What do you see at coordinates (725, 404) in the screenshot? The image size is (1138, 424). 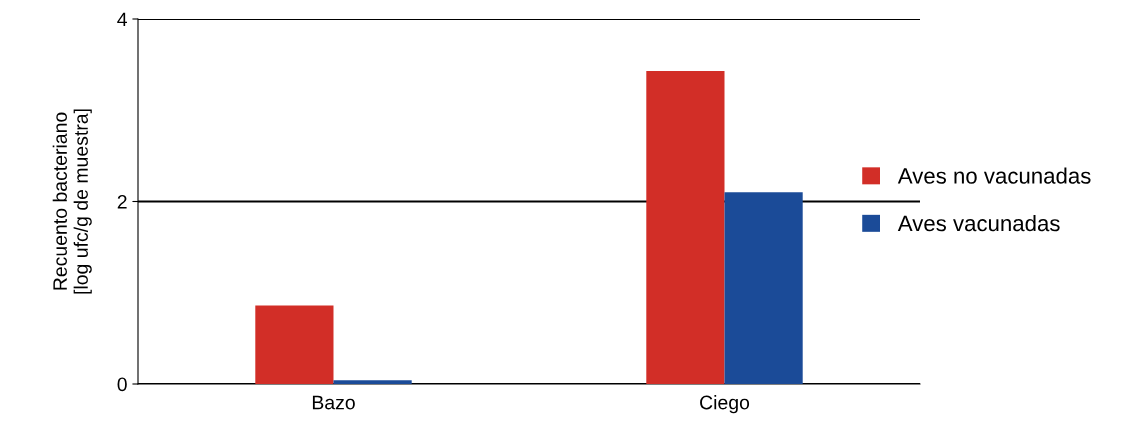 I see `x-tick-label: Ciego` at bounding box center [725, 404].